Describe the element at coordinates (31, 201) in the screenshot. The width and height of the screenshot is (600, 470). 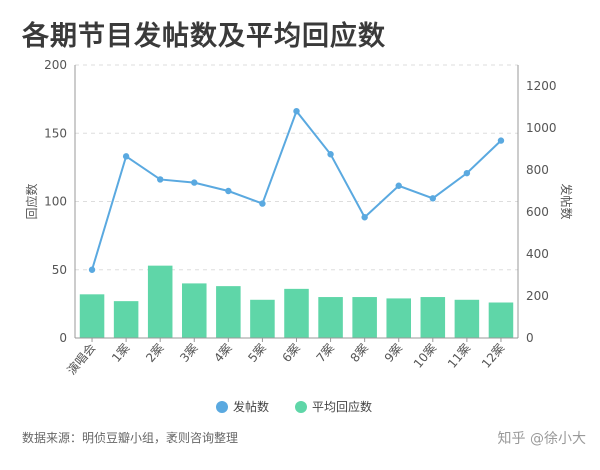
I see `left-axis-title: 回应数` at that location.